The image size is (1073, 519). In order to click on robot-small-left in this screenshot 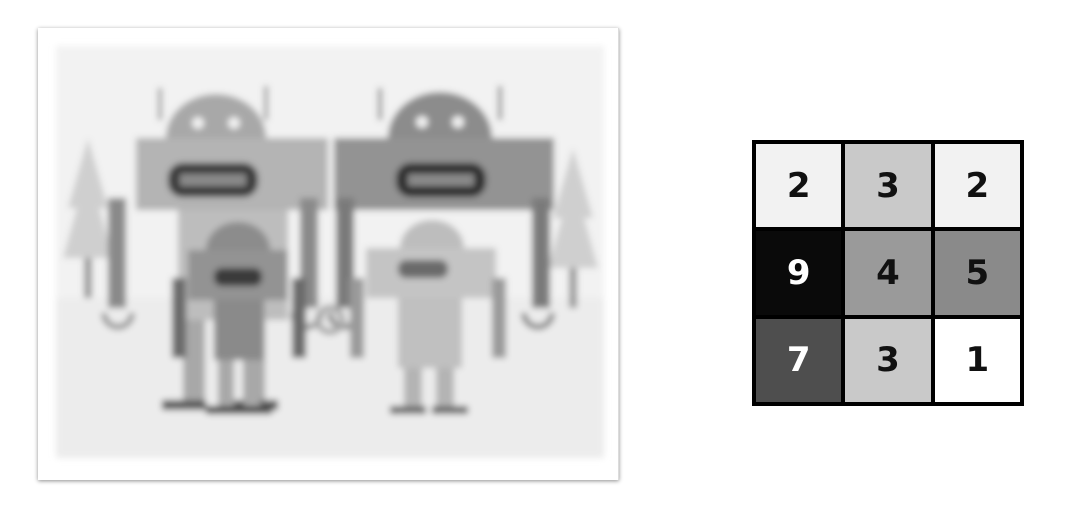, I will do `click(239, 318)`.